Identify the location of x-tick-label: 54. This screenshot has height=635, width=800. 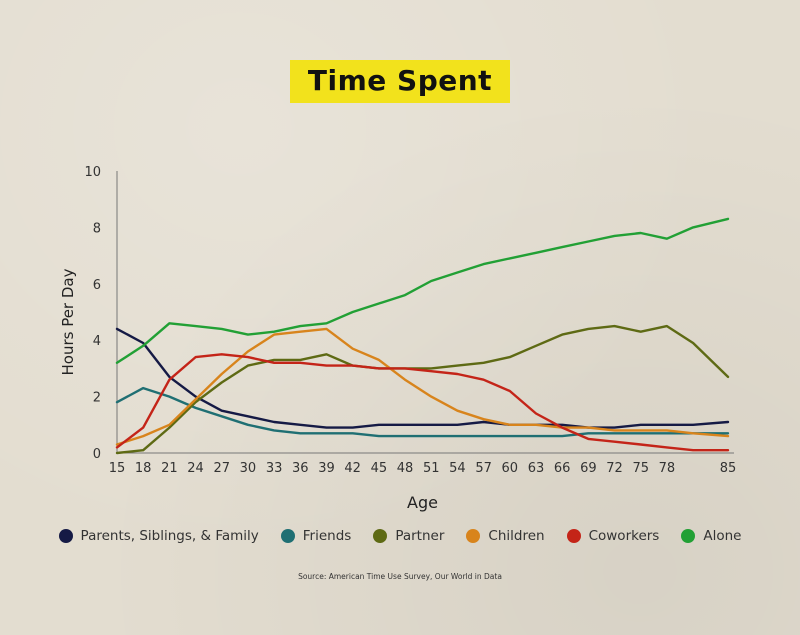
(457, 468).